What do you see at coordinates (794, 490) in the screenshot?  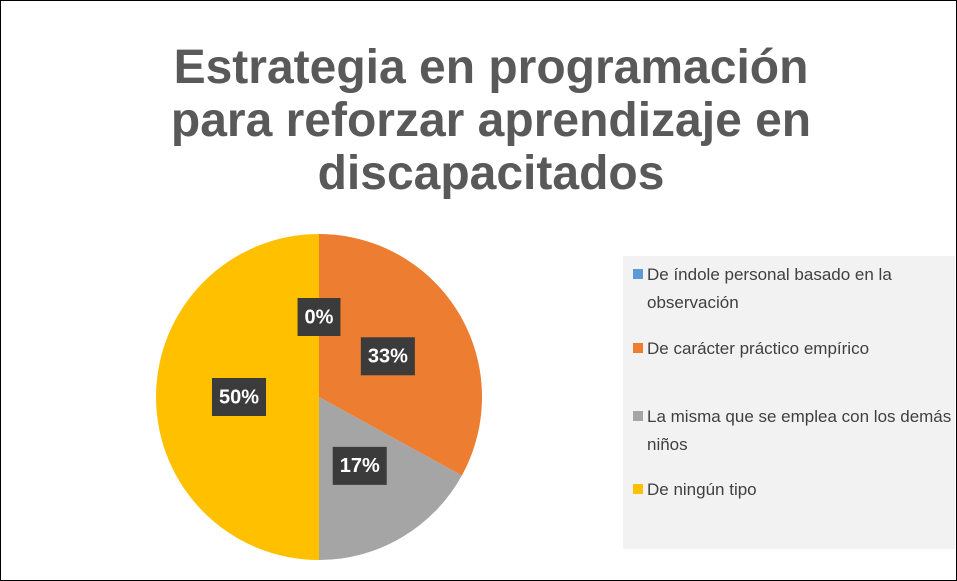 I see `legend-entry: De ningún tipo` at bounding box center [794, 490].